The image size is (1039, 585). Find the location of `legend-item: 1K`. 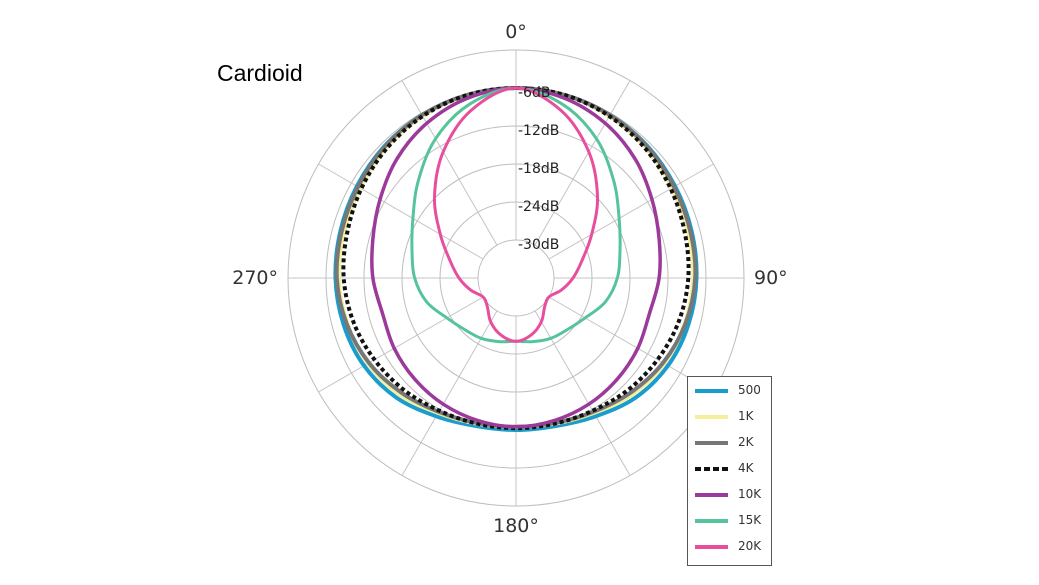

legend-item: 1K is located at coordinates (730, 417).